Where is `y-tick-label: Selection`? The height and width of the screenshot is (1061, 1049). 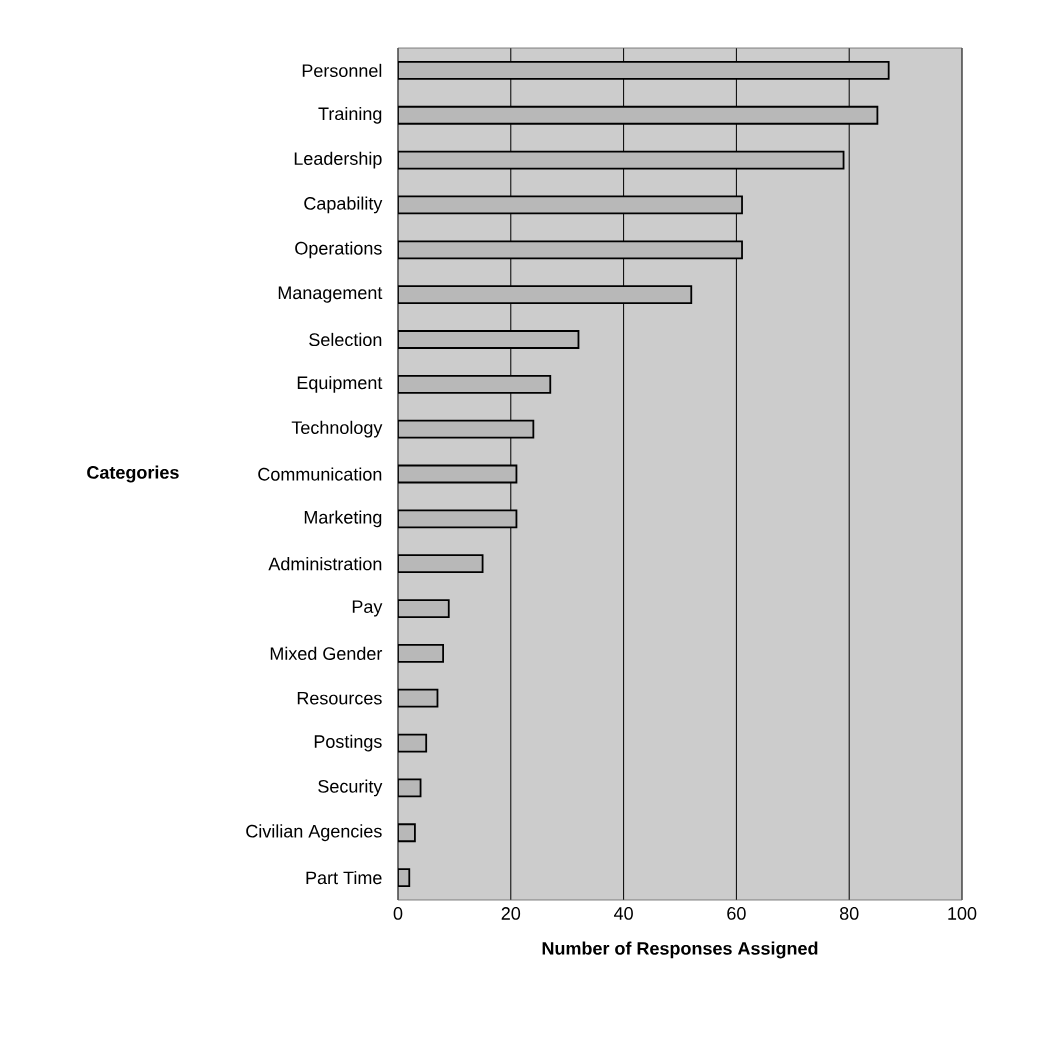
y-tick-label: Selection is located at coordinates (345, 339).